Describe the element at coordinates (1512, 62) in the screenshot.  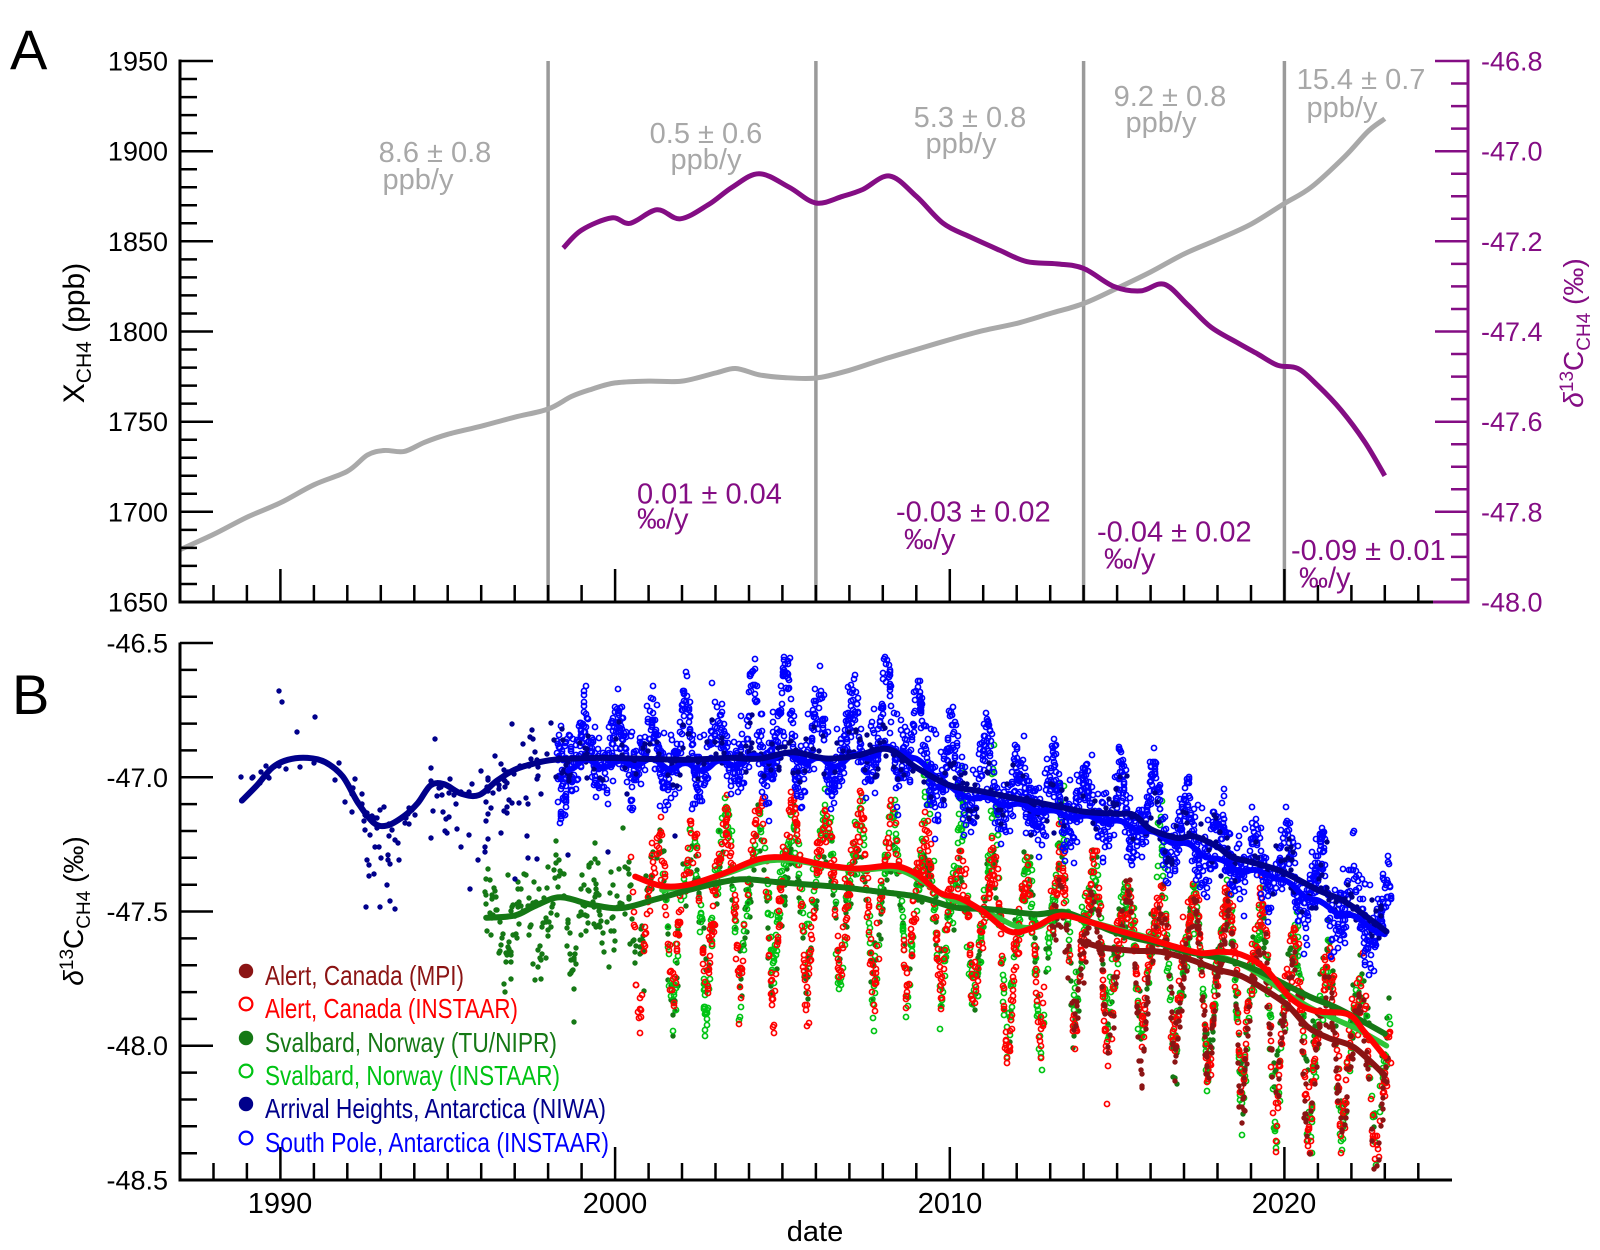
I see `svg-text: -46.8` at that location.